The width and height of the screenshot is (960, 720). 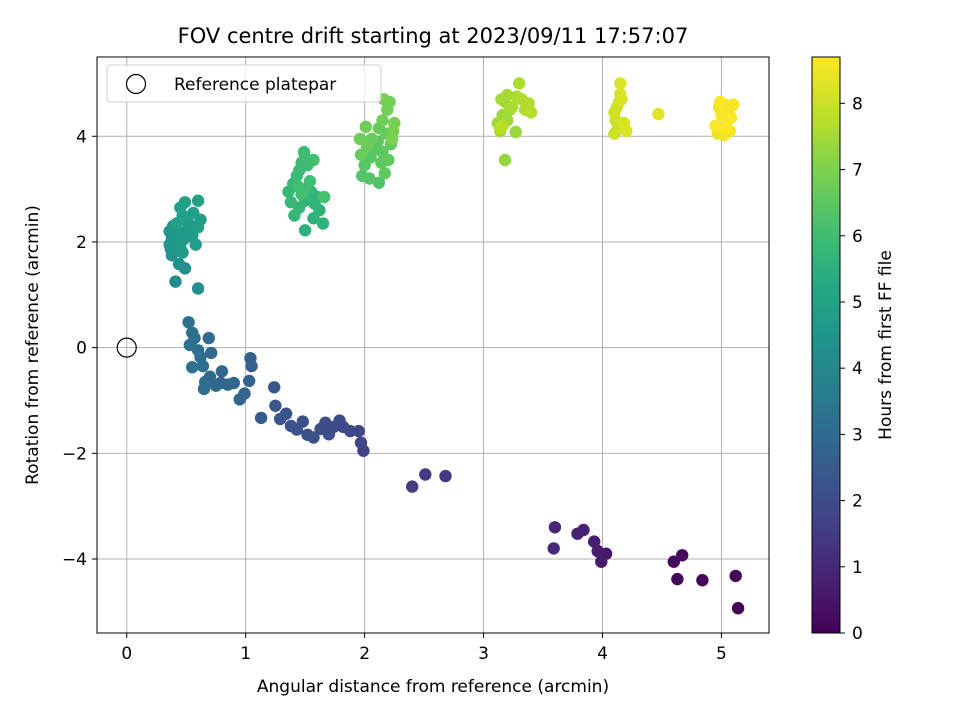 I want to click on colorbar-tick-label: 7, so click(x=857, y=171).